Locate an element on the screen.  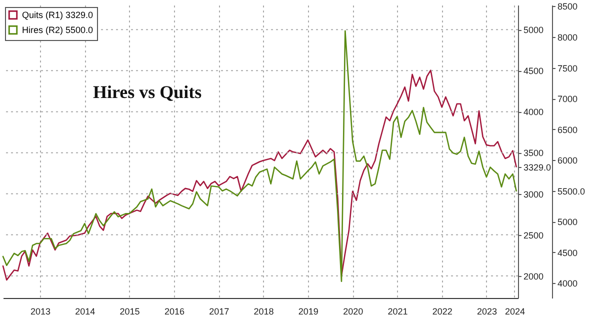
legend-label: Quits (R1) 3329.0 is located at coordinates (58, 15).